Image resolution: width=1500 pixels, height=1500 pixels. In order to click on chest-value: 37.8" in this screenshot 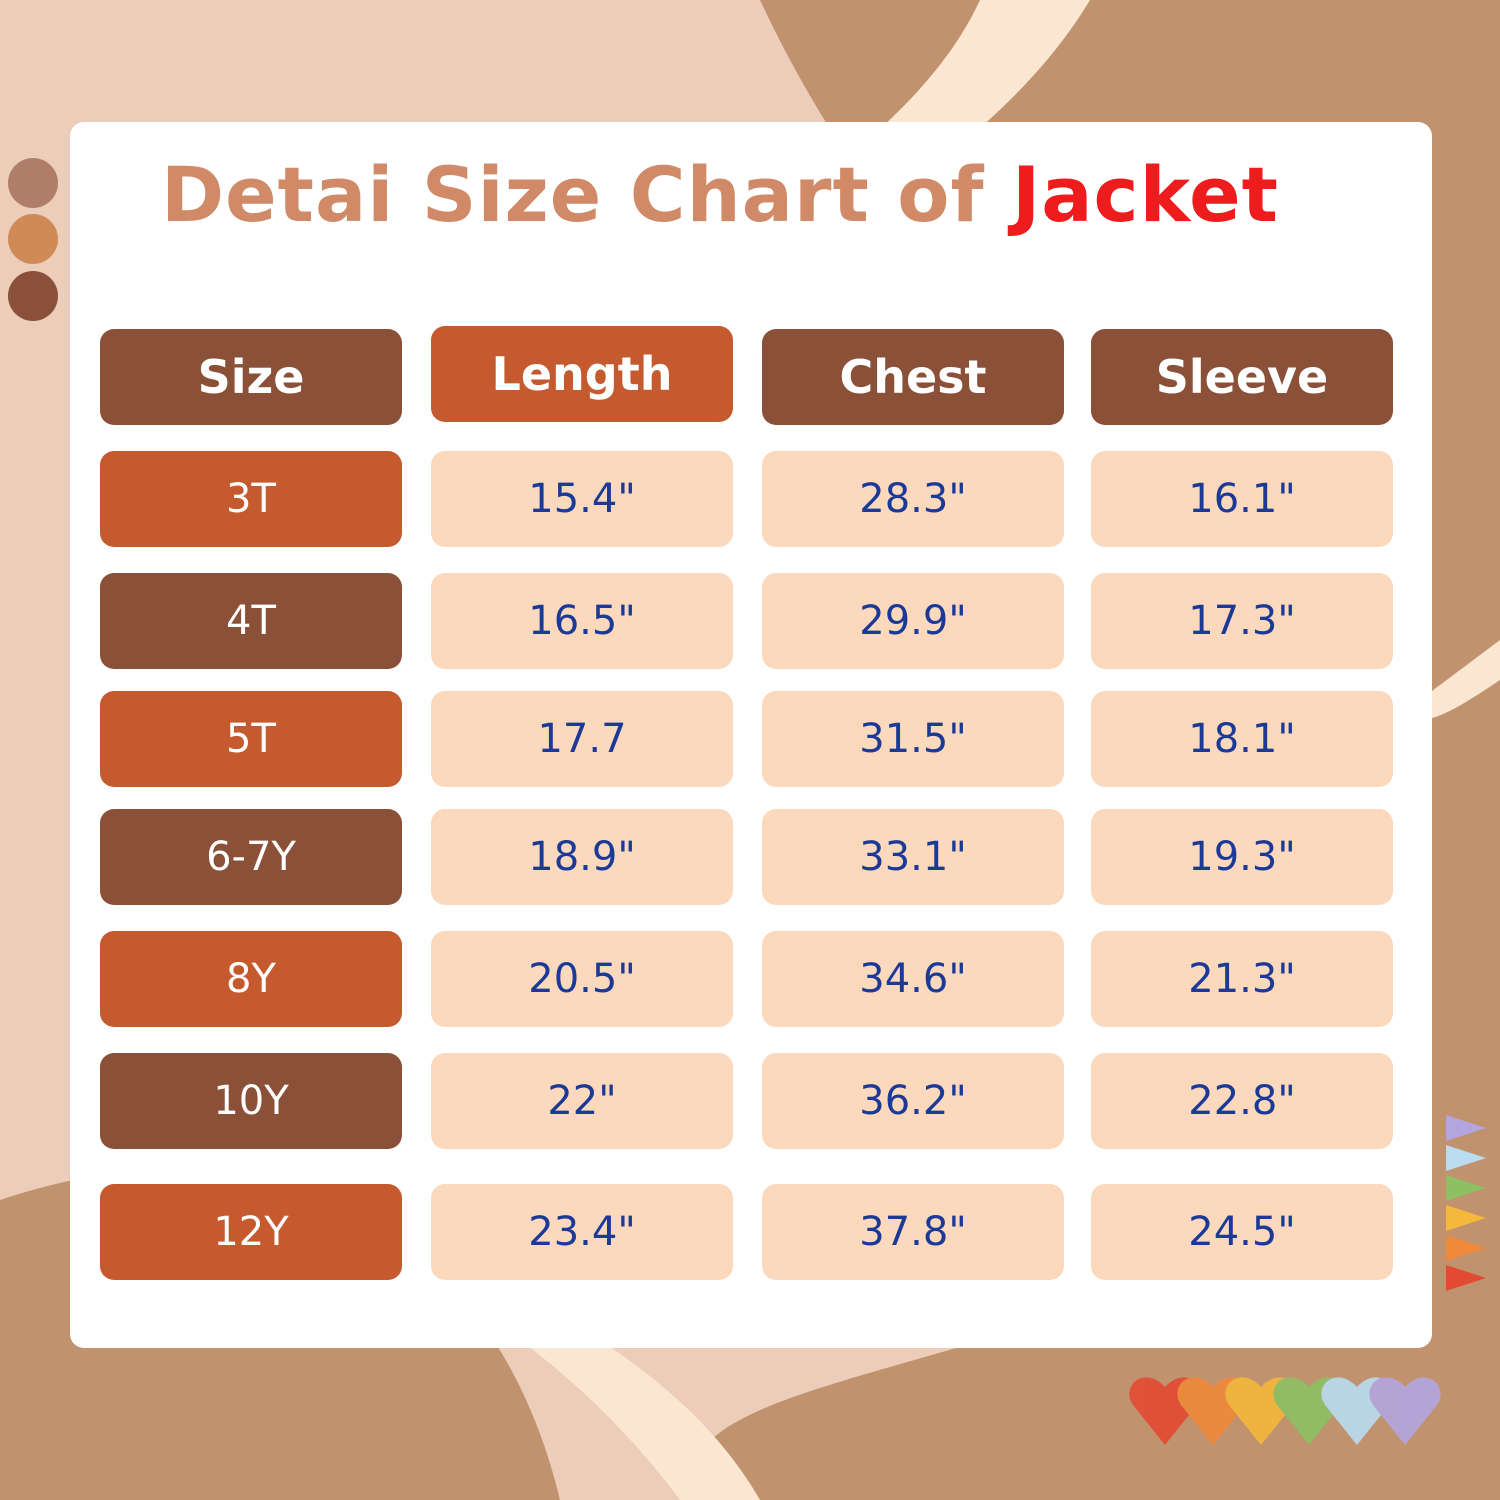, I will do `click(913, 1232)`.